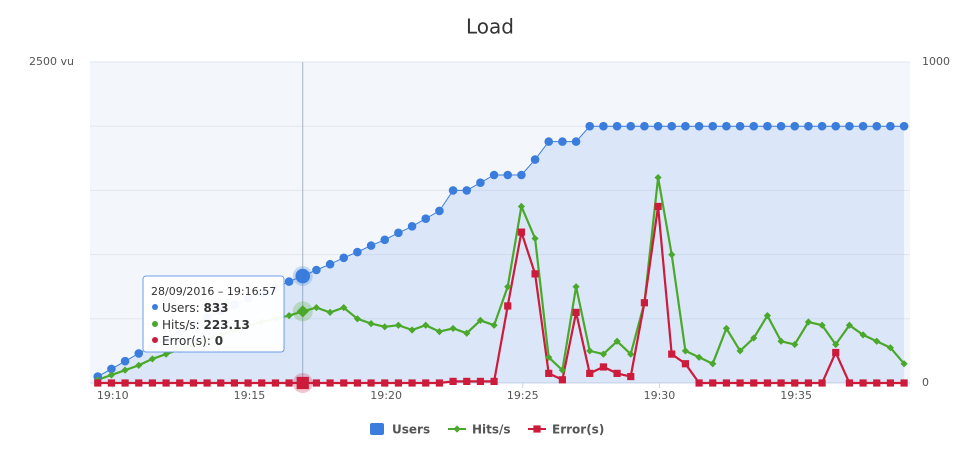 This screenshot has height=475, width=975. What do you see at coordinates (155, 324) in the screenshot?
I see `tooltip-dot` at bounding box center [155, 324].